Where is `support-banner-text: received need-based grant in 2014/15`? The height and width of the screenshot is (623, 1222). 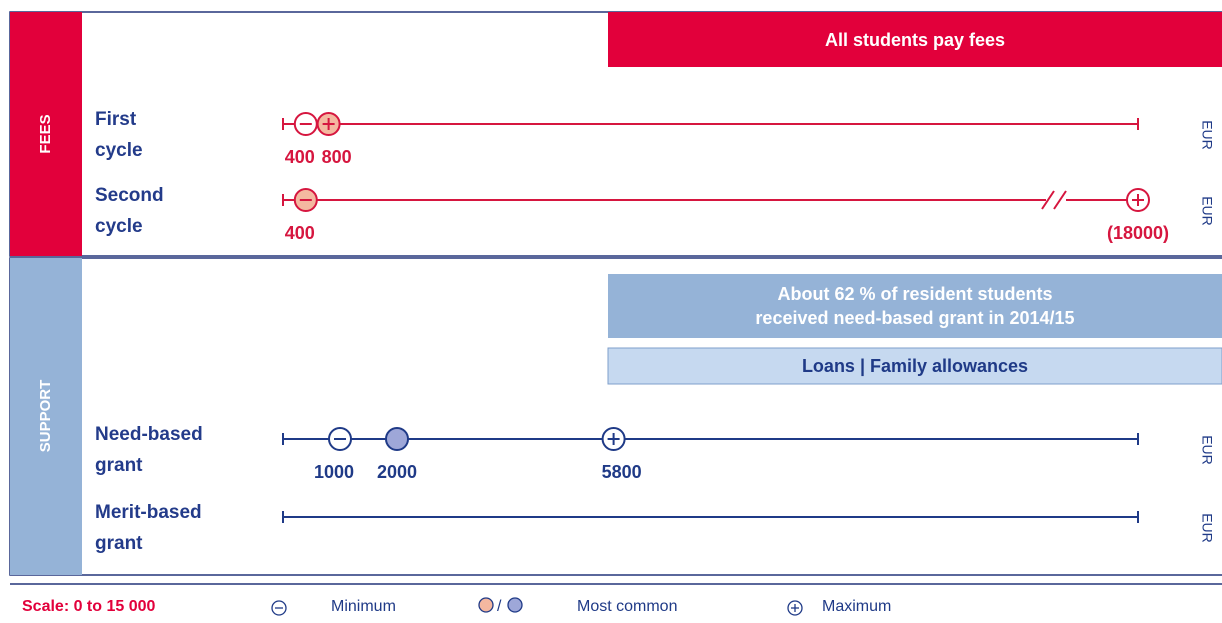
support-banner-text: received need-based grant in 2014/15 is located at coordinates (914, 318).